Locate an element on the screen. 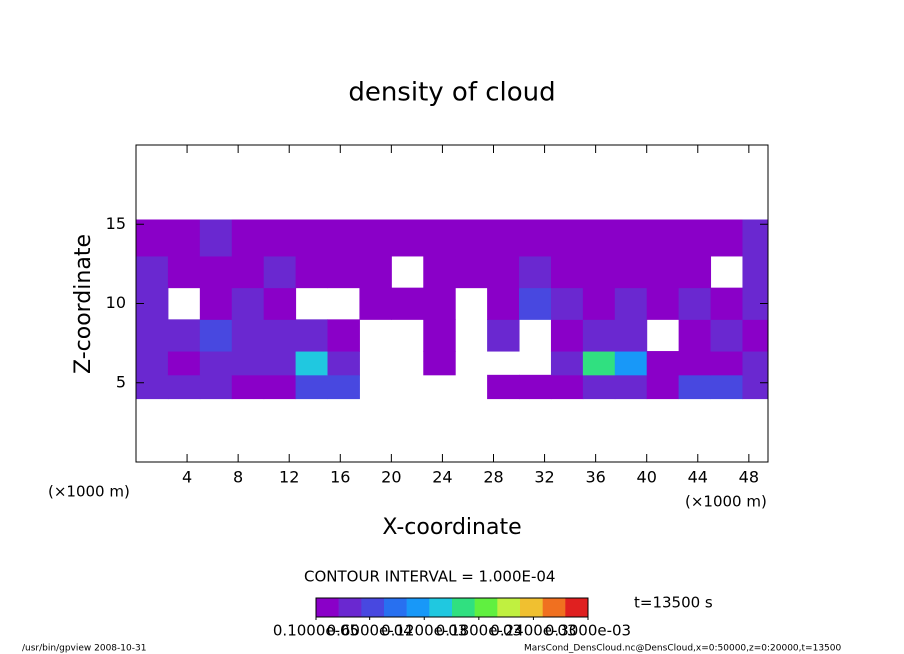 The width and height of the screenshot is (904, 654). colorbar-label: 0.2400e-03 is located at coordinates (533, 631).